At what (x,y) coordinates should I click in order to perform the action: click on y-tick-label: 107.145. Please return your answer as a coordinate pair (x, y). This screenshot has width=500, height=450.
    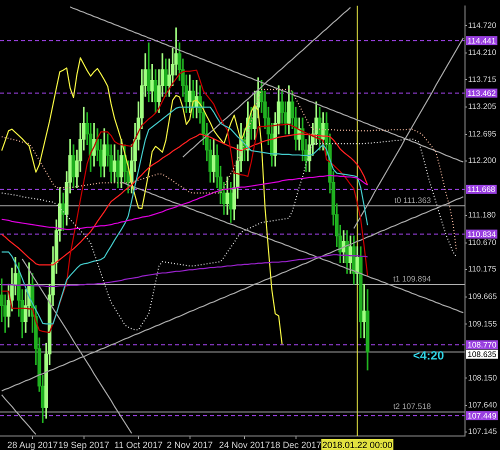
    Looking at the image, I should click on (483, 431).